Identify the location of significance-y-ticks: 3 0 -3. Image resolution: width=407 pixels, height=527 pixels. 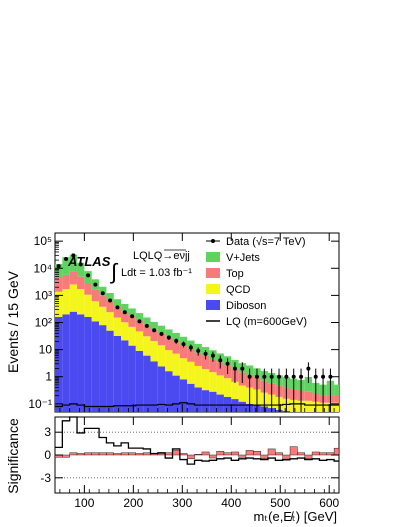
(189, 455).